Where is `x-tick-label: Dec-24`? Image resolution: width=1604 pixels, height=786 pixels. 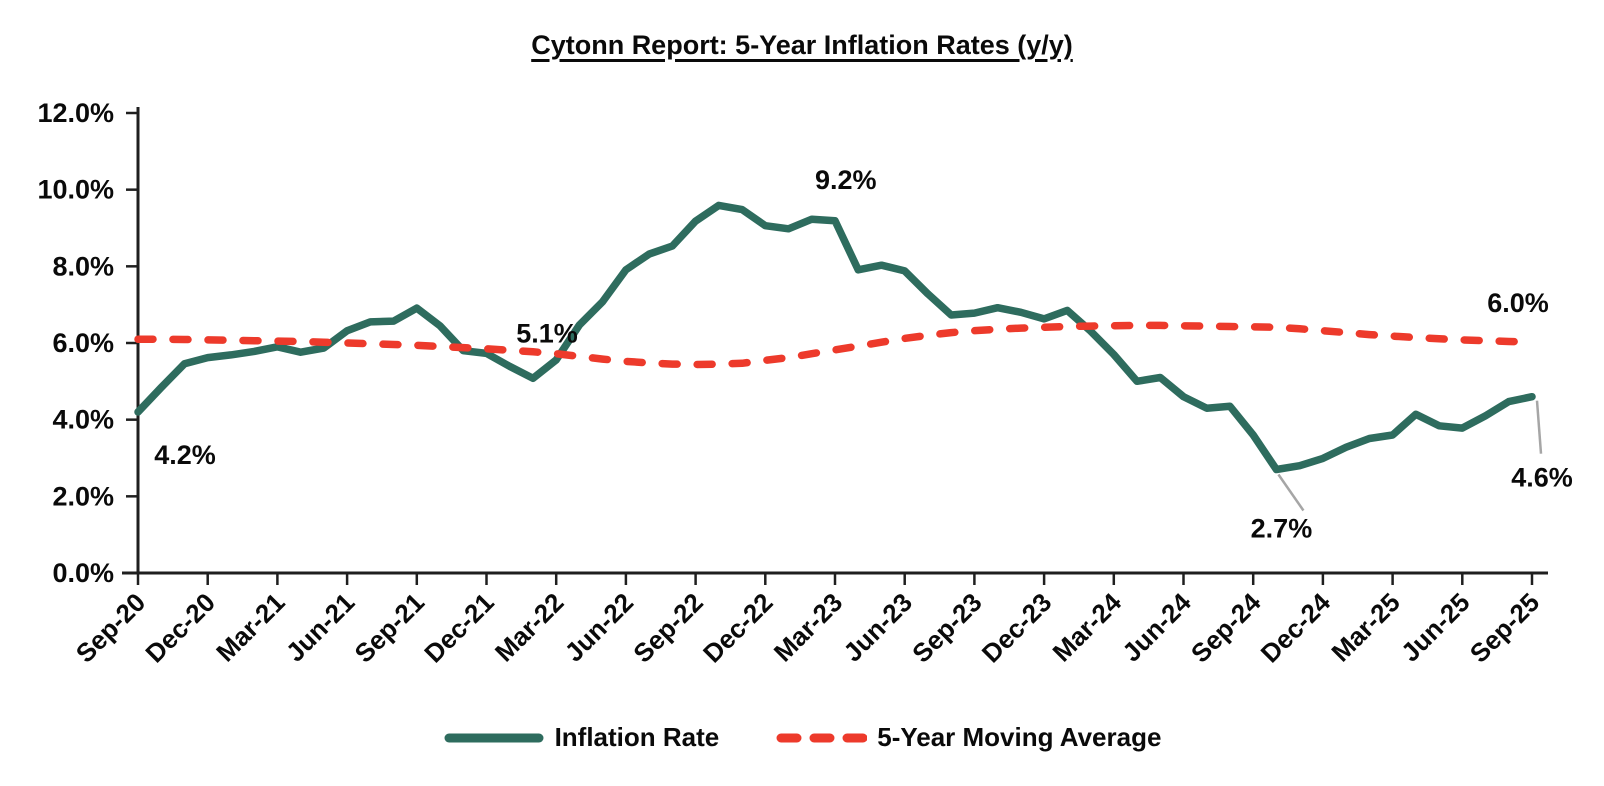
x-tick-label: Dec-24 is located at coordinates (1296, 628).